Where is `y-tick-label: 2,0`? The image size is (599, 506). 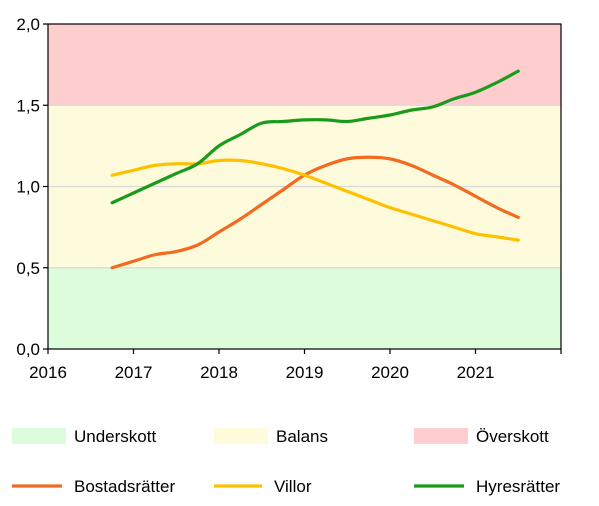 y-tick-label: 2,0 is located at coordinates (28, 24).